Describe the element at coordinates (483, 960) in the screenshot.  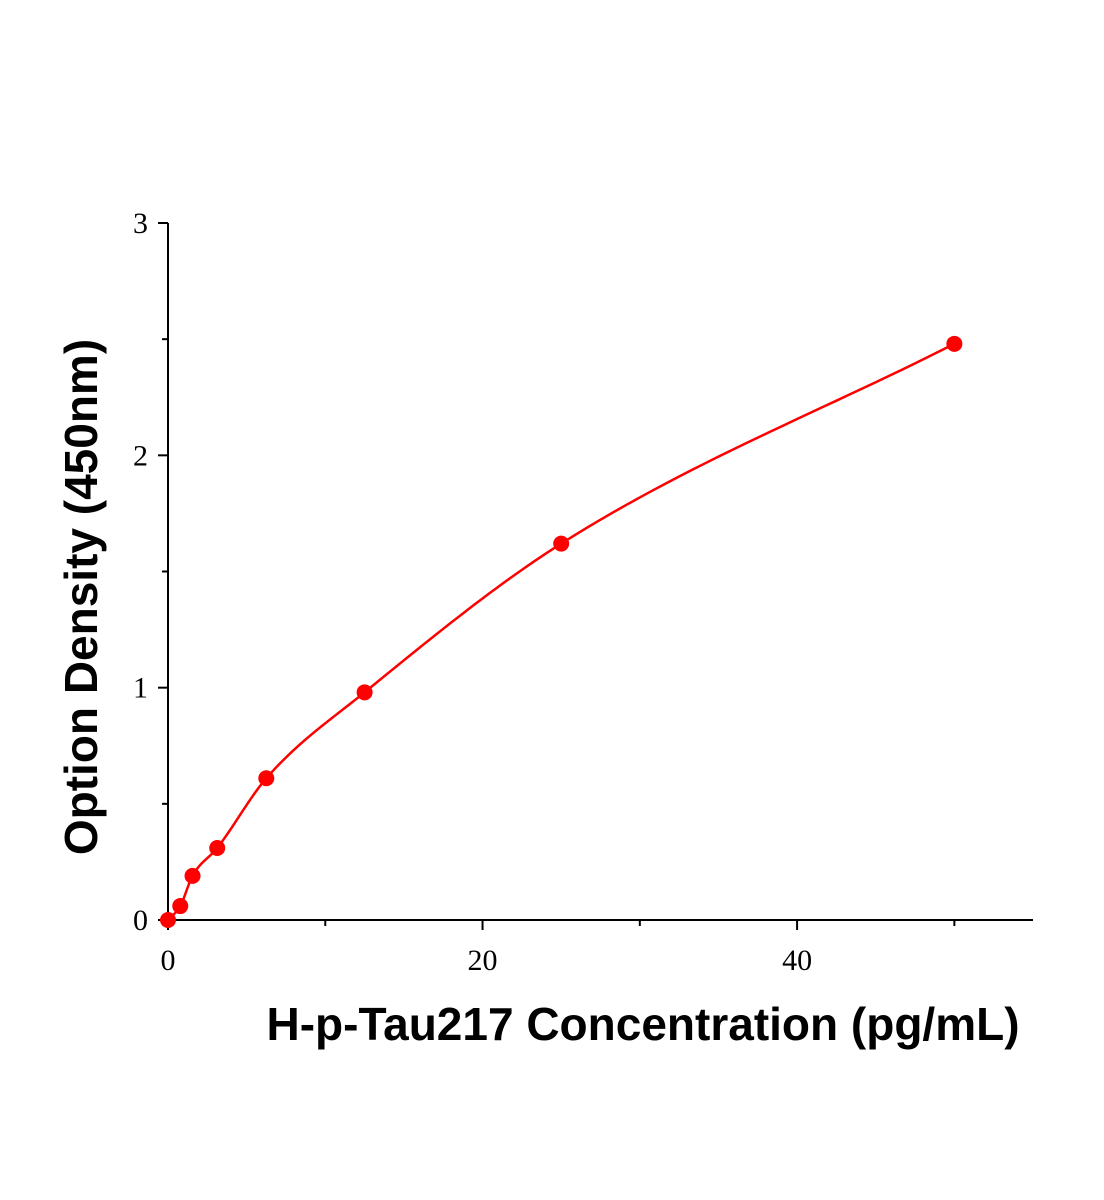
I see `x-tick-label: 20` at that location.